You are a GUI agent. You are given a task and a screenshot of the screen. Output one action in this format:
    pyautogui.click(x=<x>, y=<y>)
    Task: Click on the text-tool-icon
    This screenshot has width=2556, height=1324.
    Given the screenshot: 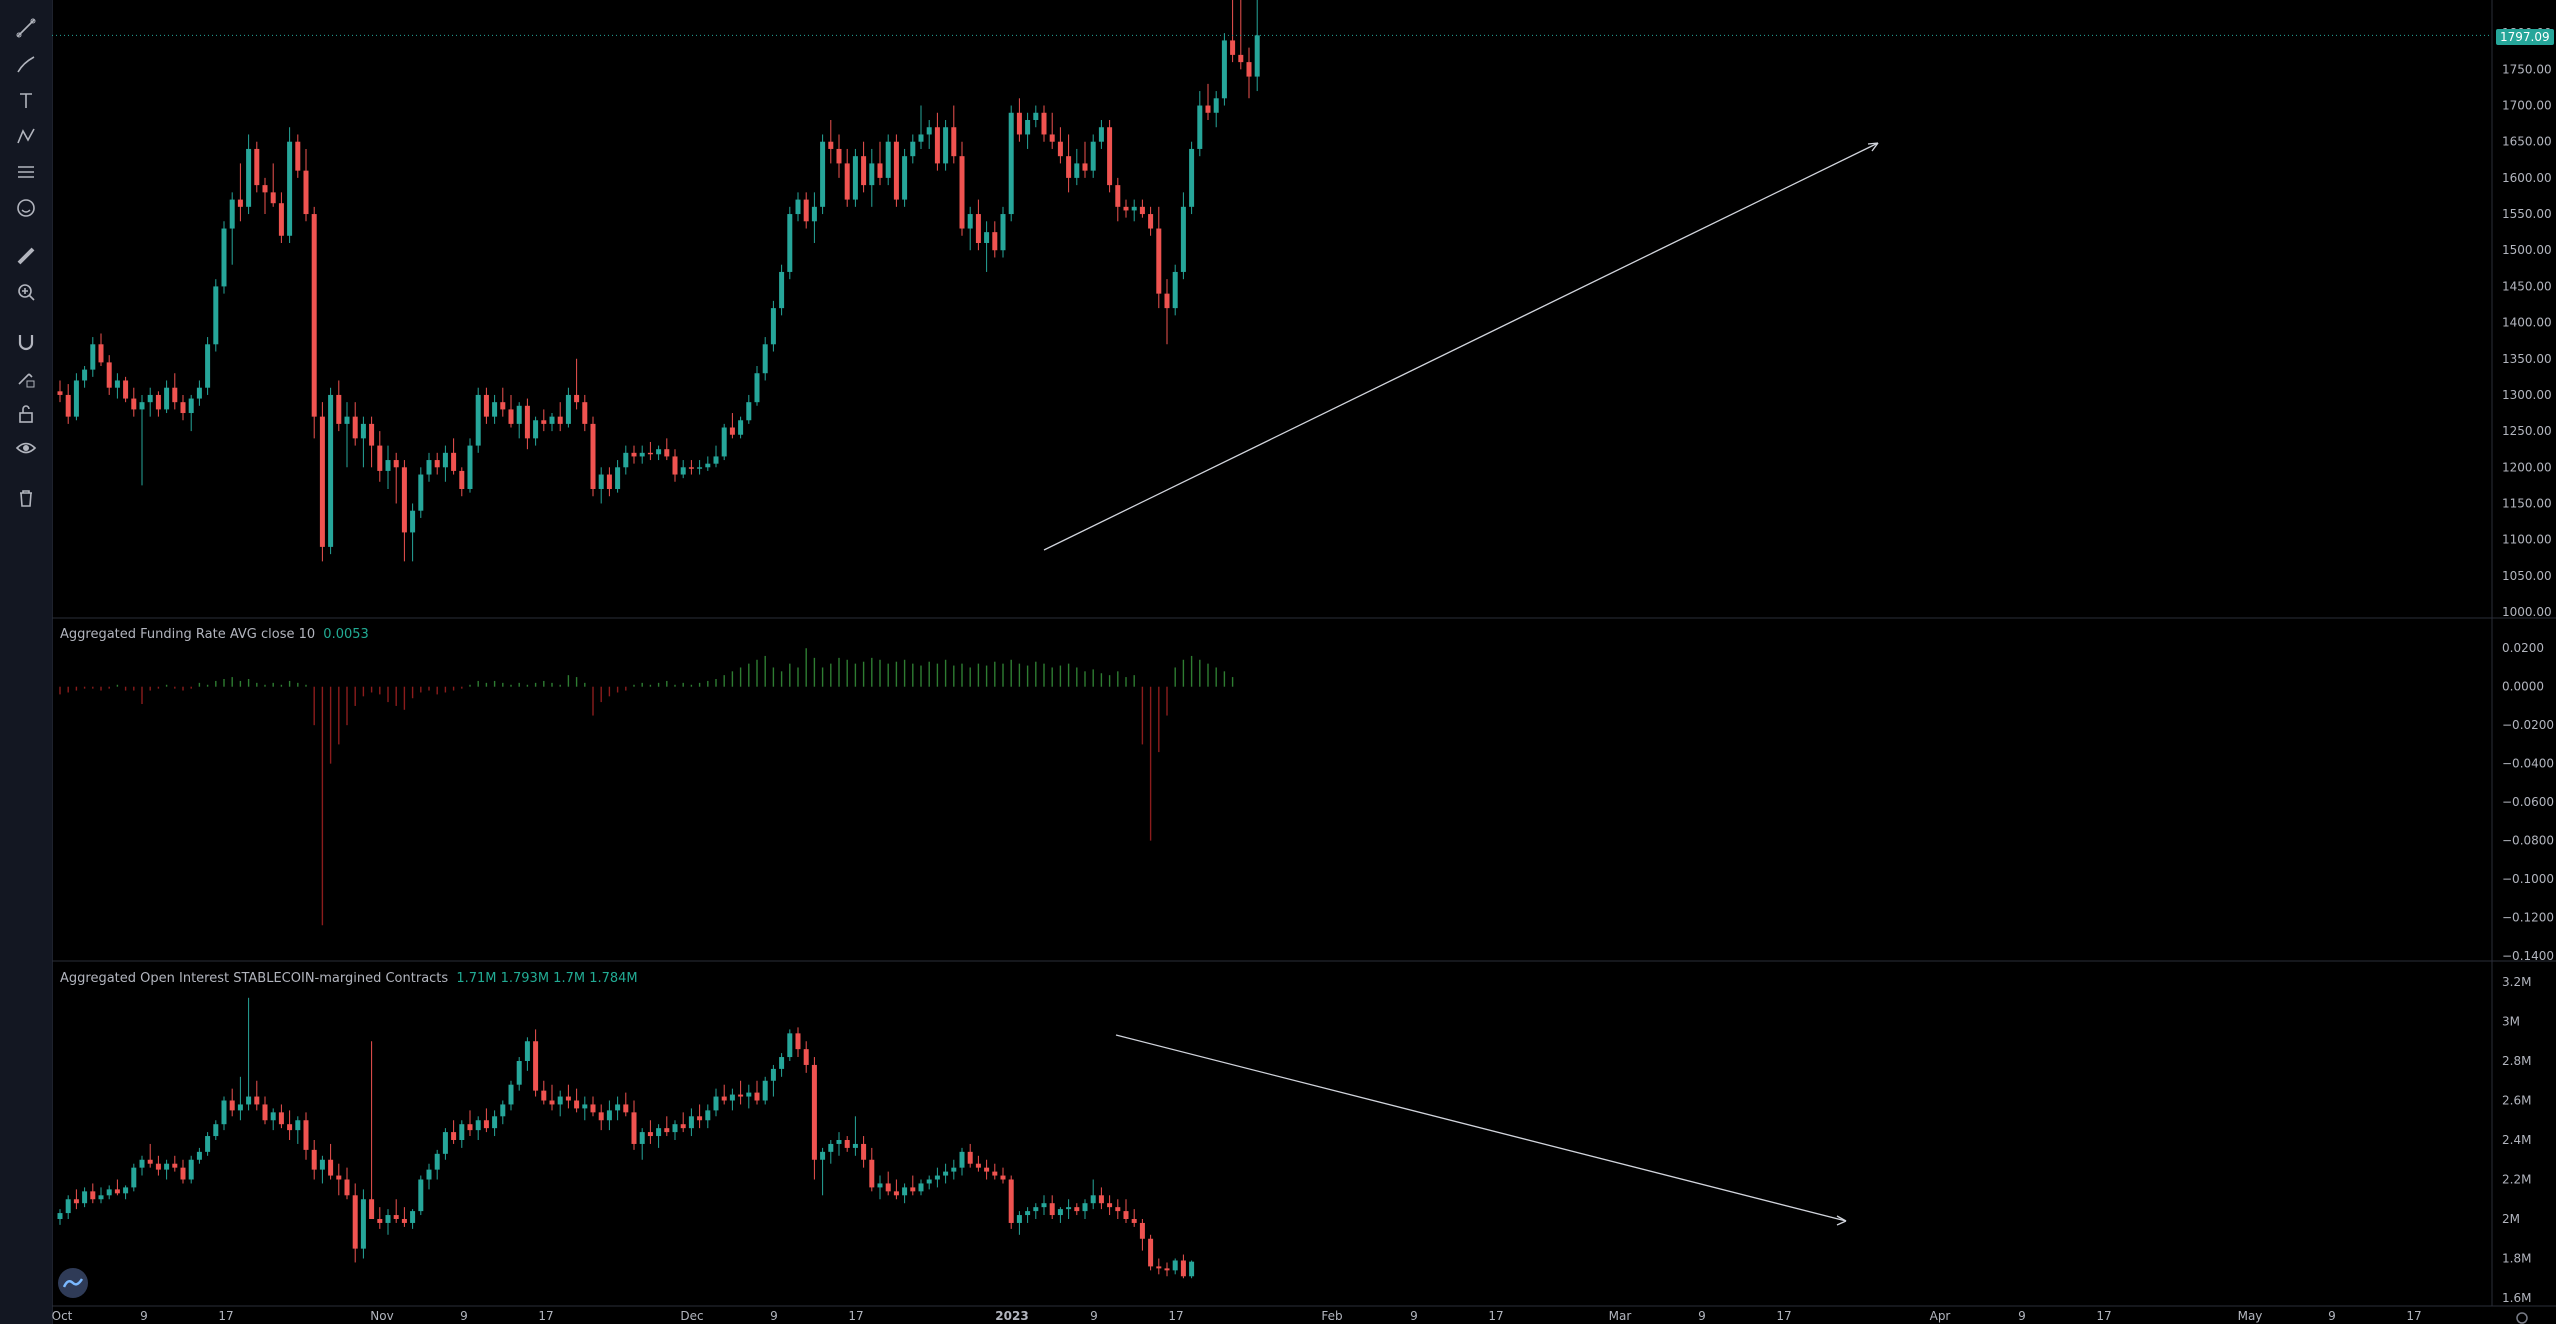 What is the action you would take?
    pyautogui.click(x=26, y=100)
    